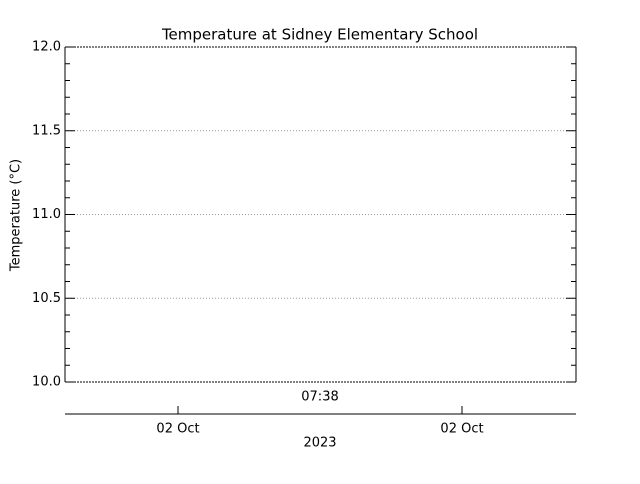 This screenshot has height=484, width=640. What do you see at coordinates (46, 47) in the screenshot?
I see `y-tick-label: 12.0` at bounding box center [46, 47].